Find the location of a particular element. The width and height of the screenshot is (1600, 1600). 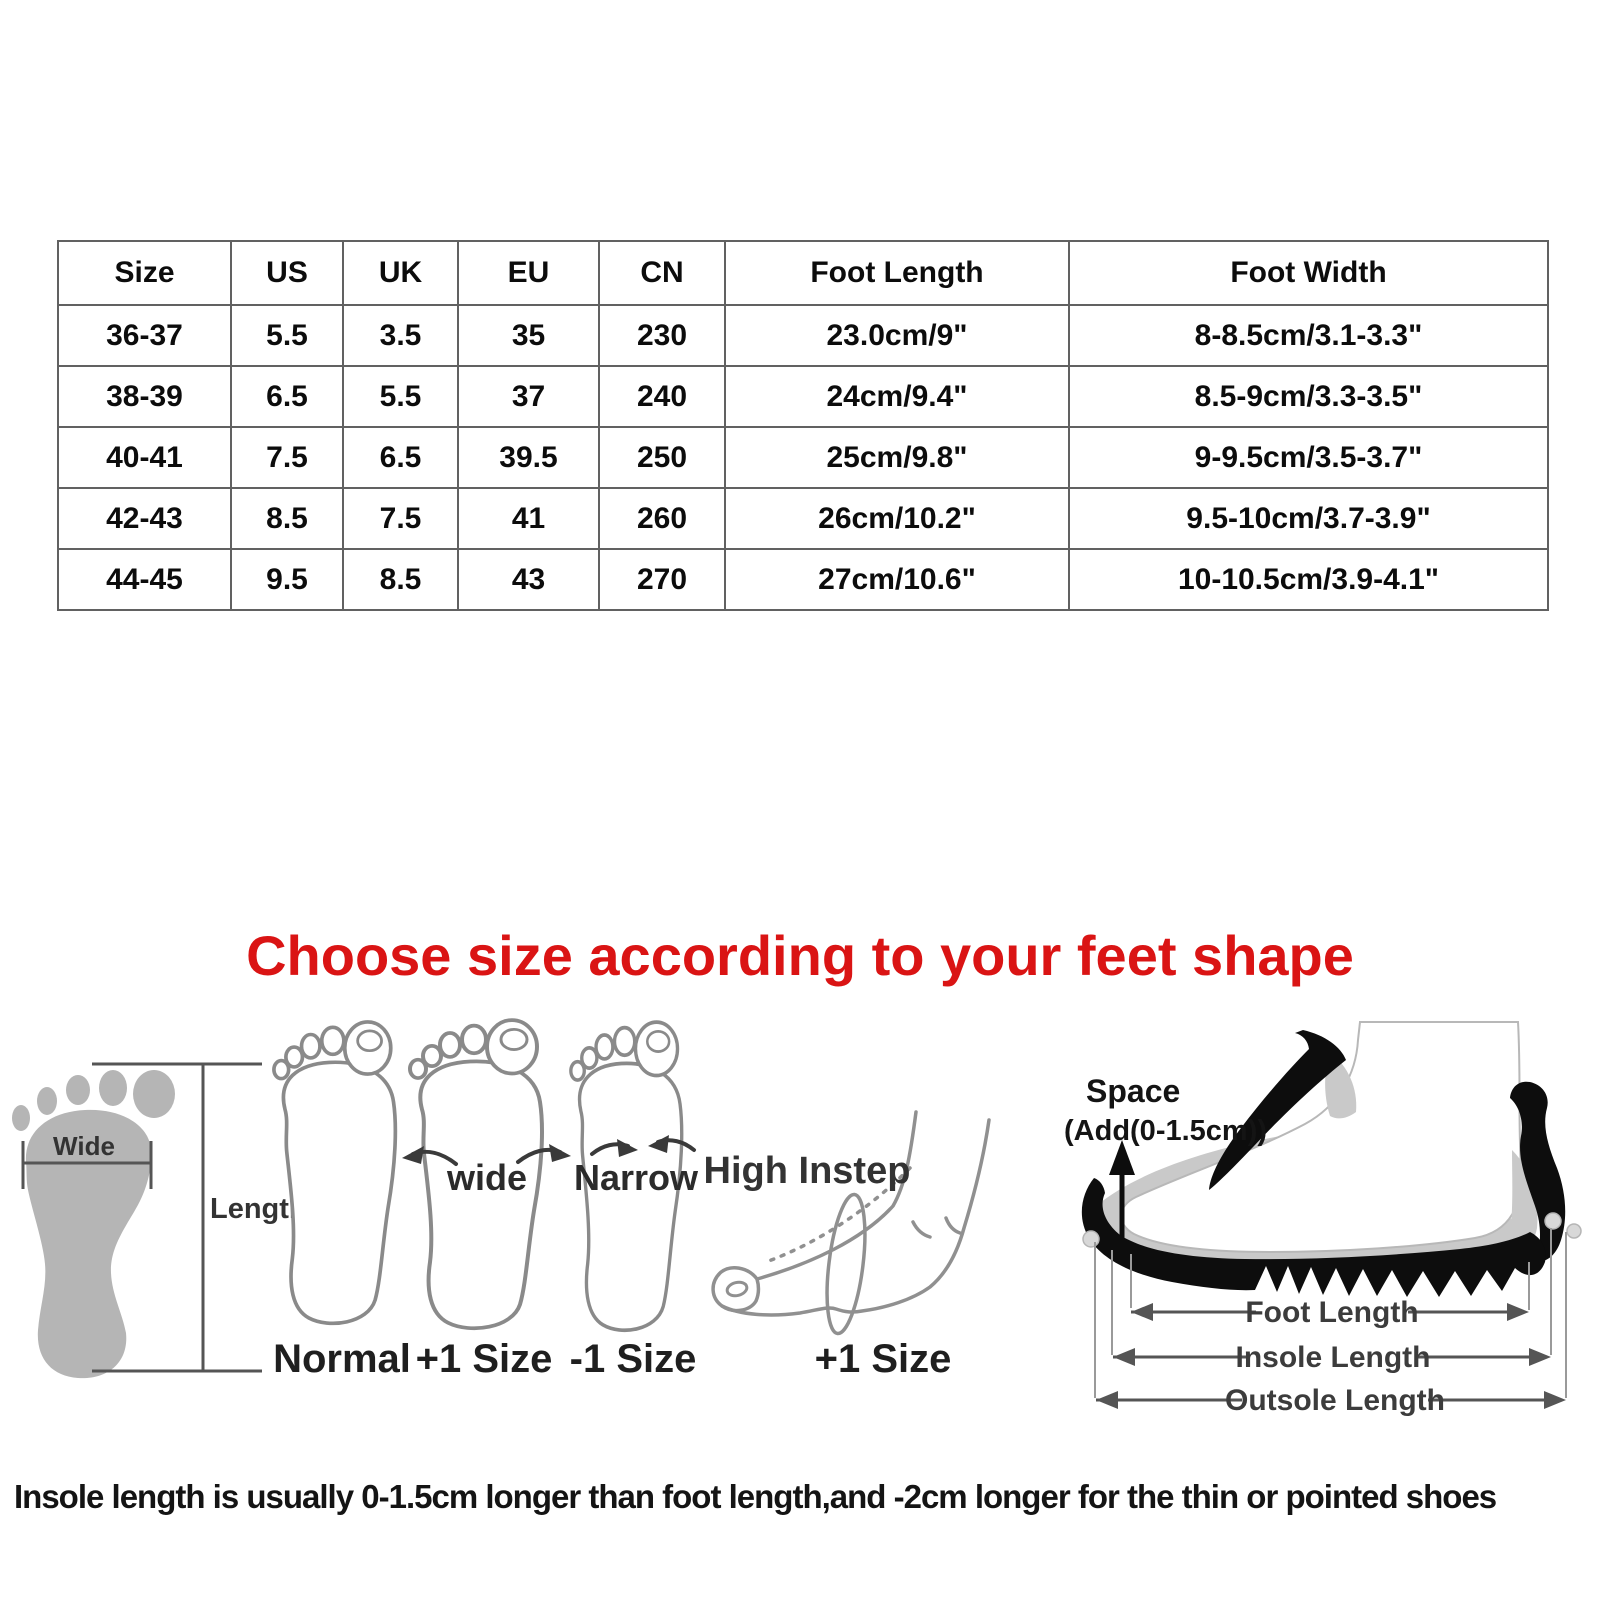

cell-uk: 6.5 is located at coordinates (400, 457).